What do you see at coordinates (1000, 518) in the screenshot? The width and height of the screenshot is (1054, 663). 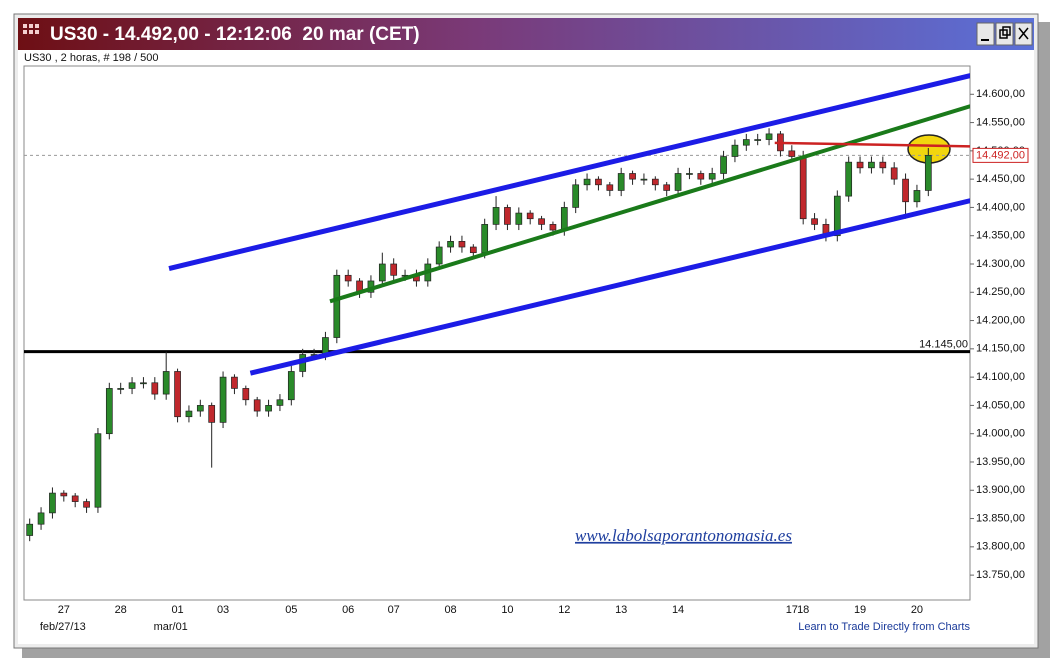 I see `y-tick-label: 13.850,00` at bounding box center [1000, 518].